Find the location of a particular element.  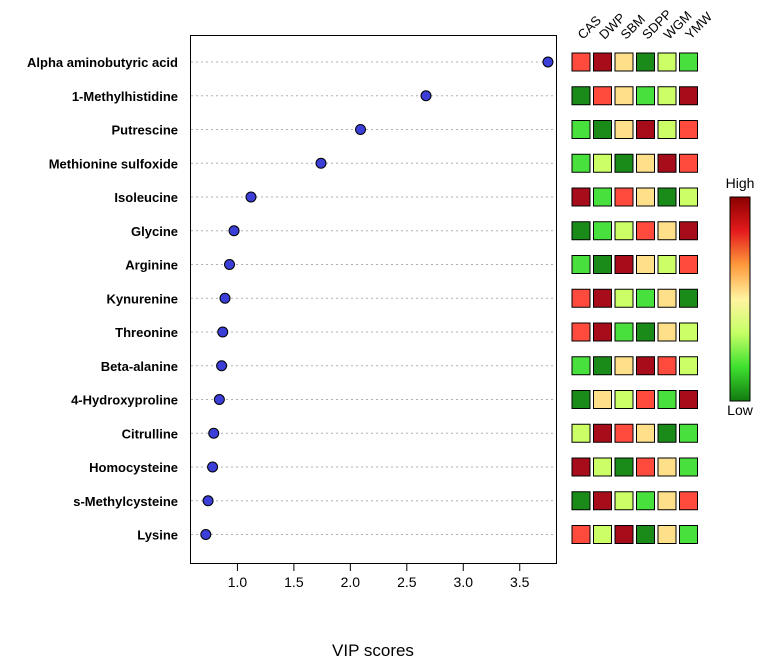

x-tick-label-2: 2.0 is located at coordinates (351, 582).